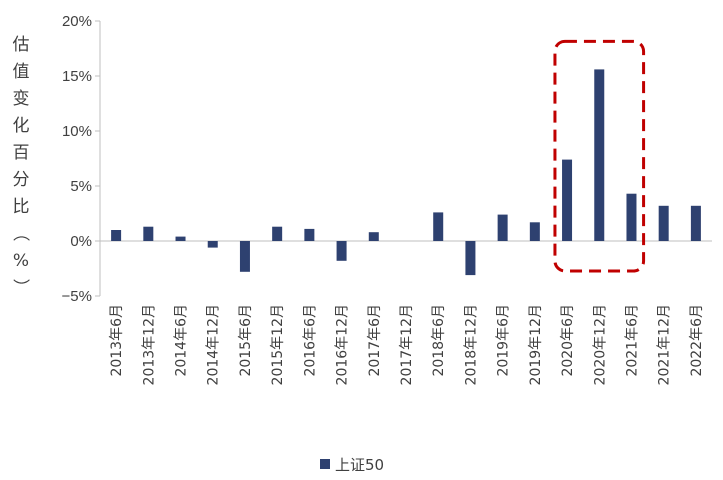 The height and width of the screenshot is (480, 723). I want to click on x-tick-label: 2016年6月, so click(310, 340).